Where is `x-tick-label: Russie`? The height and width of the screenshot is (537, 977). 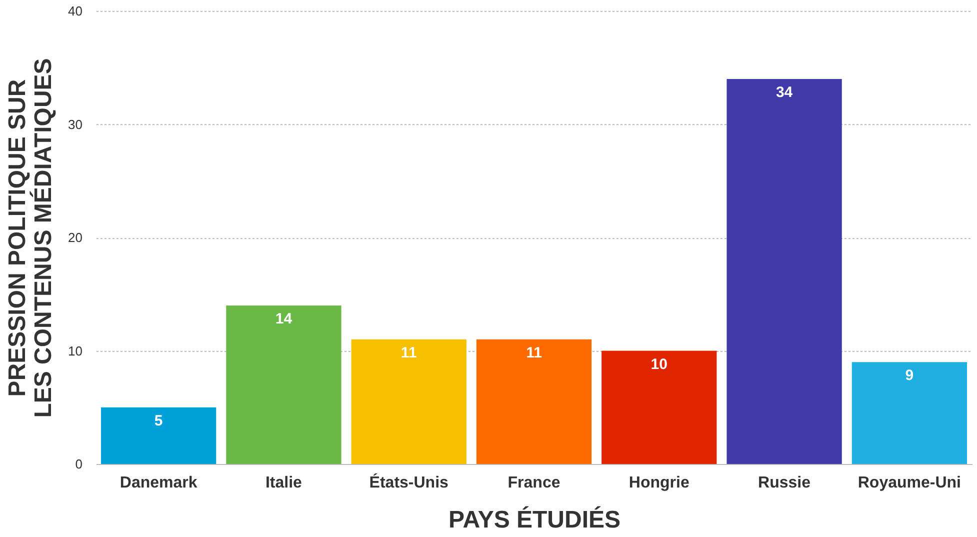
x-tick-label: Russie is located at coordinates (784, 483).